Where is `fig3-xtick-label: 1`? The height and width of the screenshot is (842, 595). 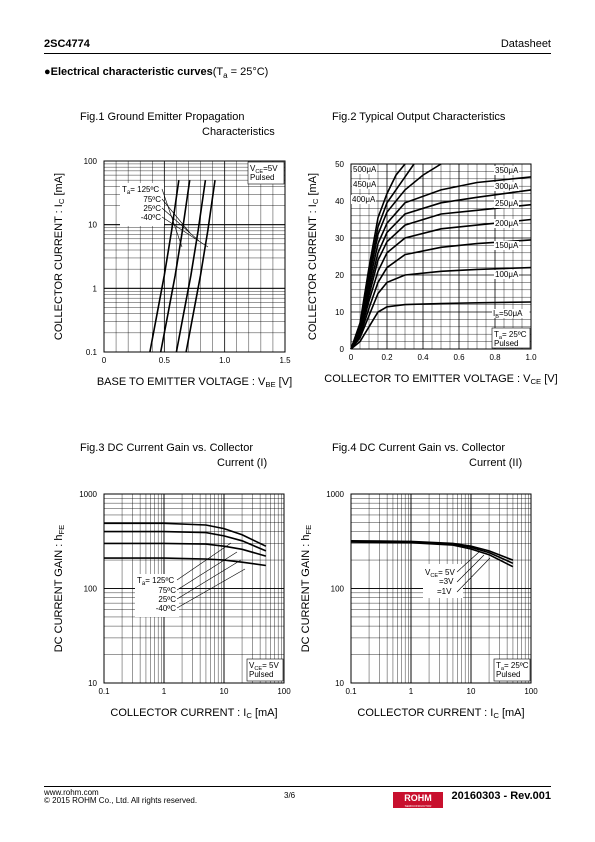 fig3-xtick-label: 1 is located at coordinates (164, 691).